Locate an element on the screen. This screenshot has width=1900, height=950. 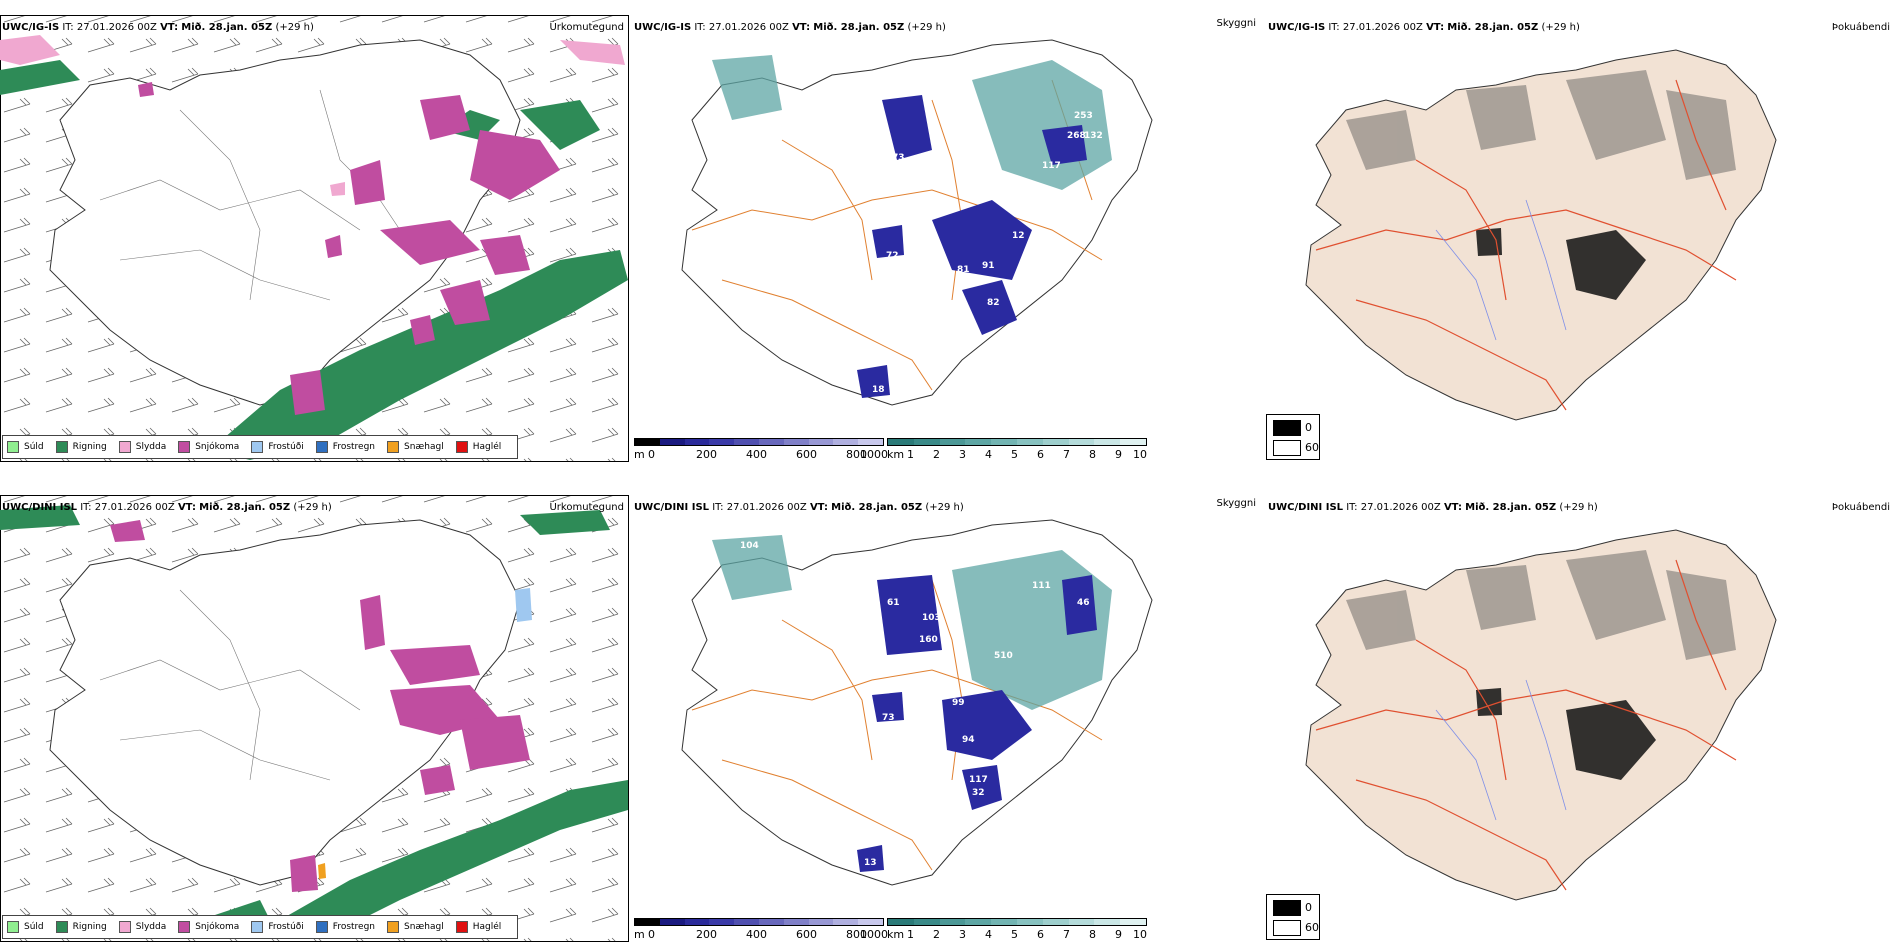
value-label: 32 is located at coordinates (978, 793).